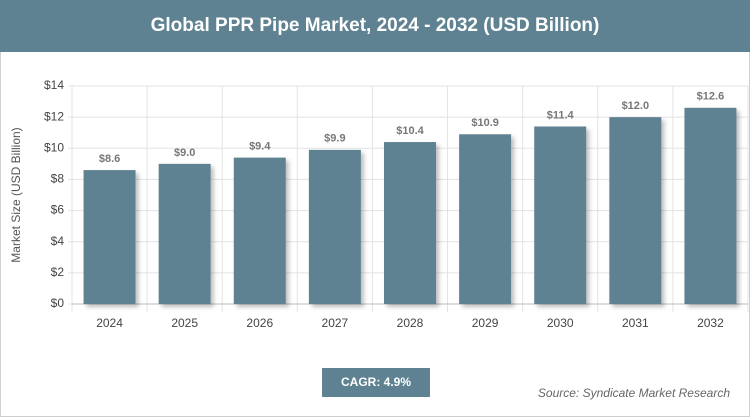 This screenshot has height=417, width=750. I want to click on y-tick-label: $14, so click(54, 85).